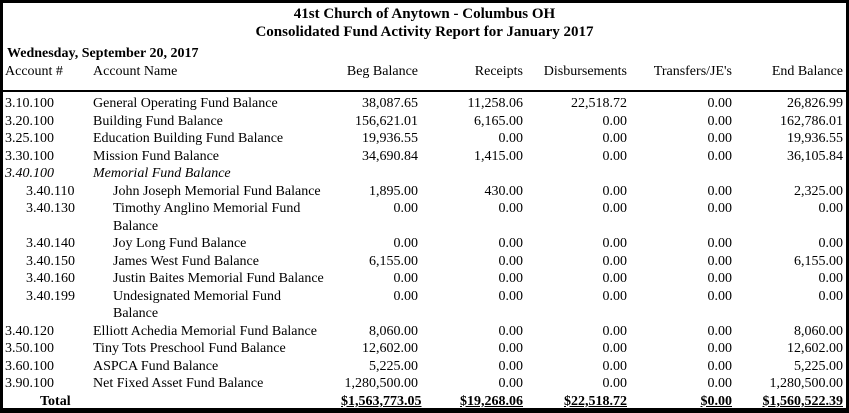  I want to click on table-row: 3.40.100 Memorial Fund Balance, so click(424, 174).